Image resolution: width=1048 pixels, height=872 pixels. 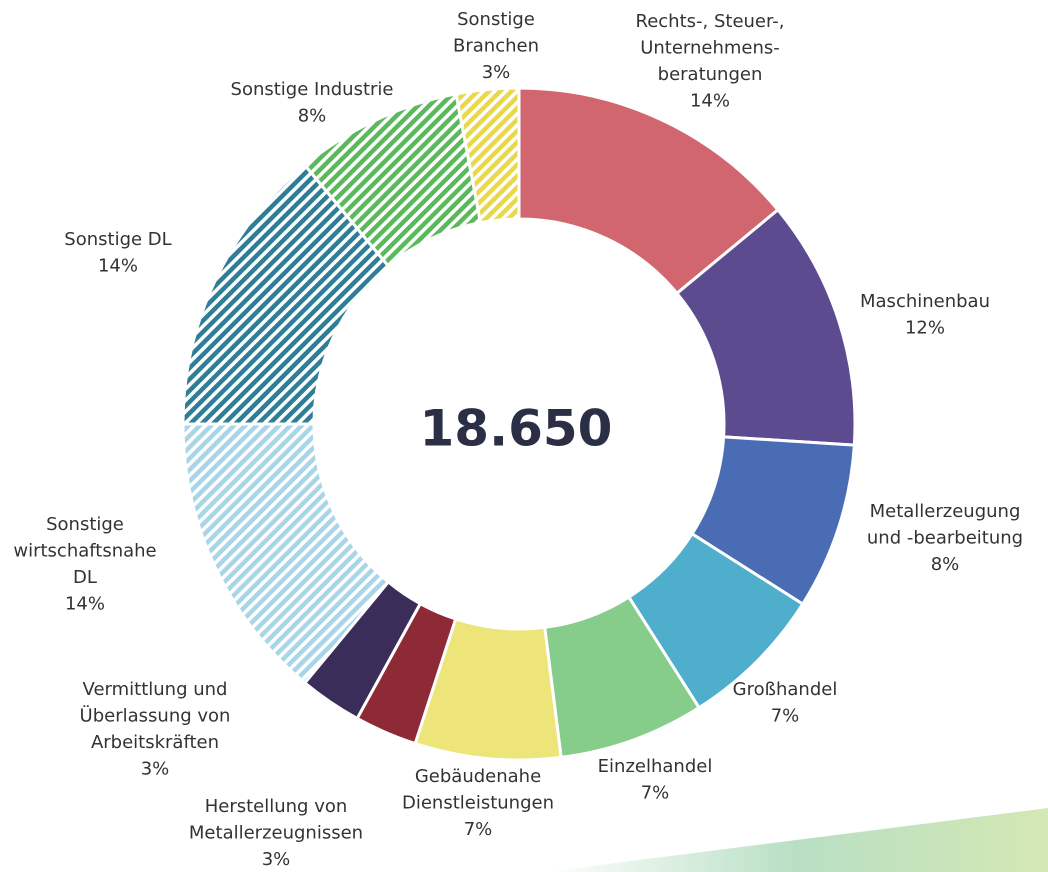 What do you see at coordinates (710, 74) in the screenshot?
I see `slice-label: beratungen` at bounding box center [710, 74].